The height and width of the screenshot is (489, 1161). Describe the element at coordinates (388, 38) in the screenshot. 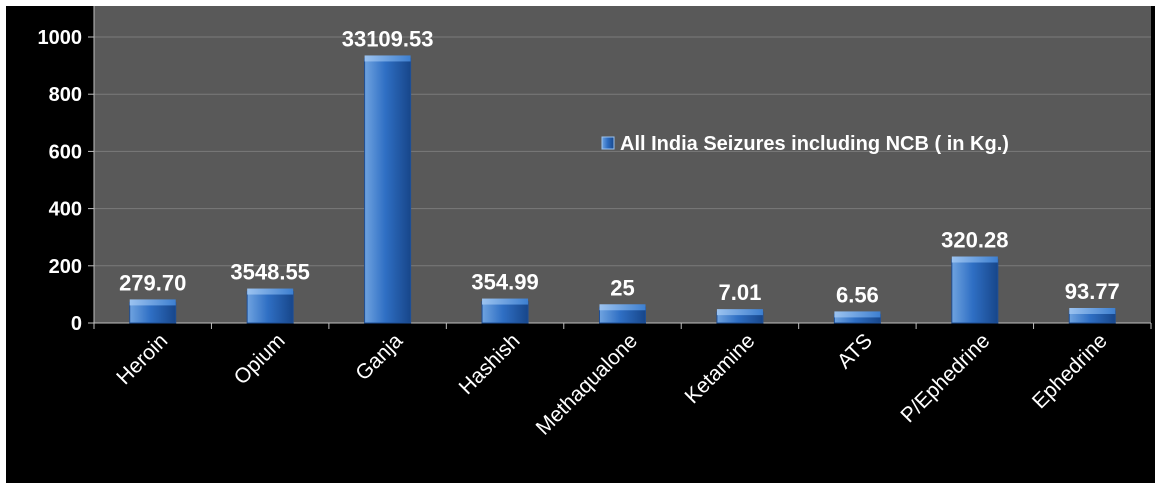

I see `data-label: 33109.53` at that location.